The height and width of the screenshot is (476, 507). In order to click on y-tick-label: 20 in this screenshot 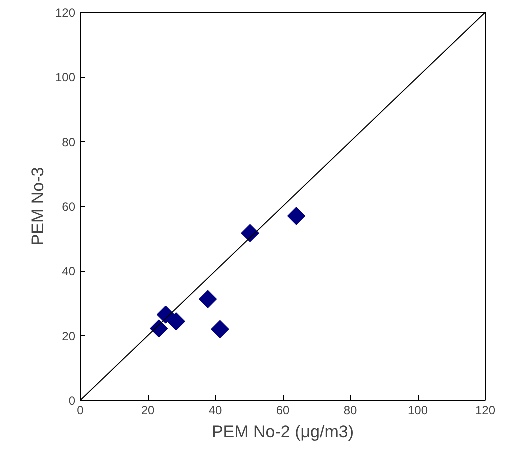, I will do `click(69, 336)`.